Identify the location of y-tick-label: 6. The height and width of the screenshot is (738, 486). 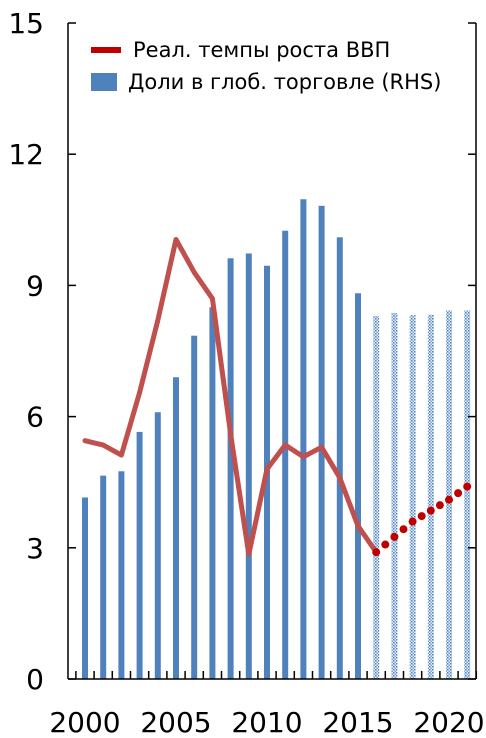
(35, 417).